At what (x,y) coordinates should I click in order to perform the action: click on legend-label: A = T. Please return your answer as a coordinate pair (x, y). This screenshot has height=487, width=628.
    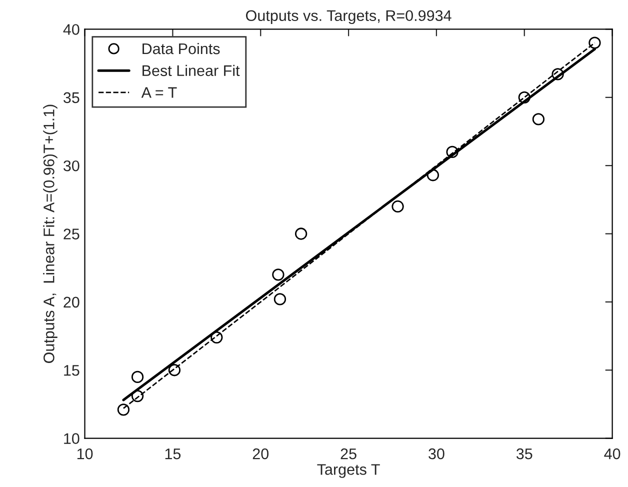
    Looking at the image, I should click on (159, 92).